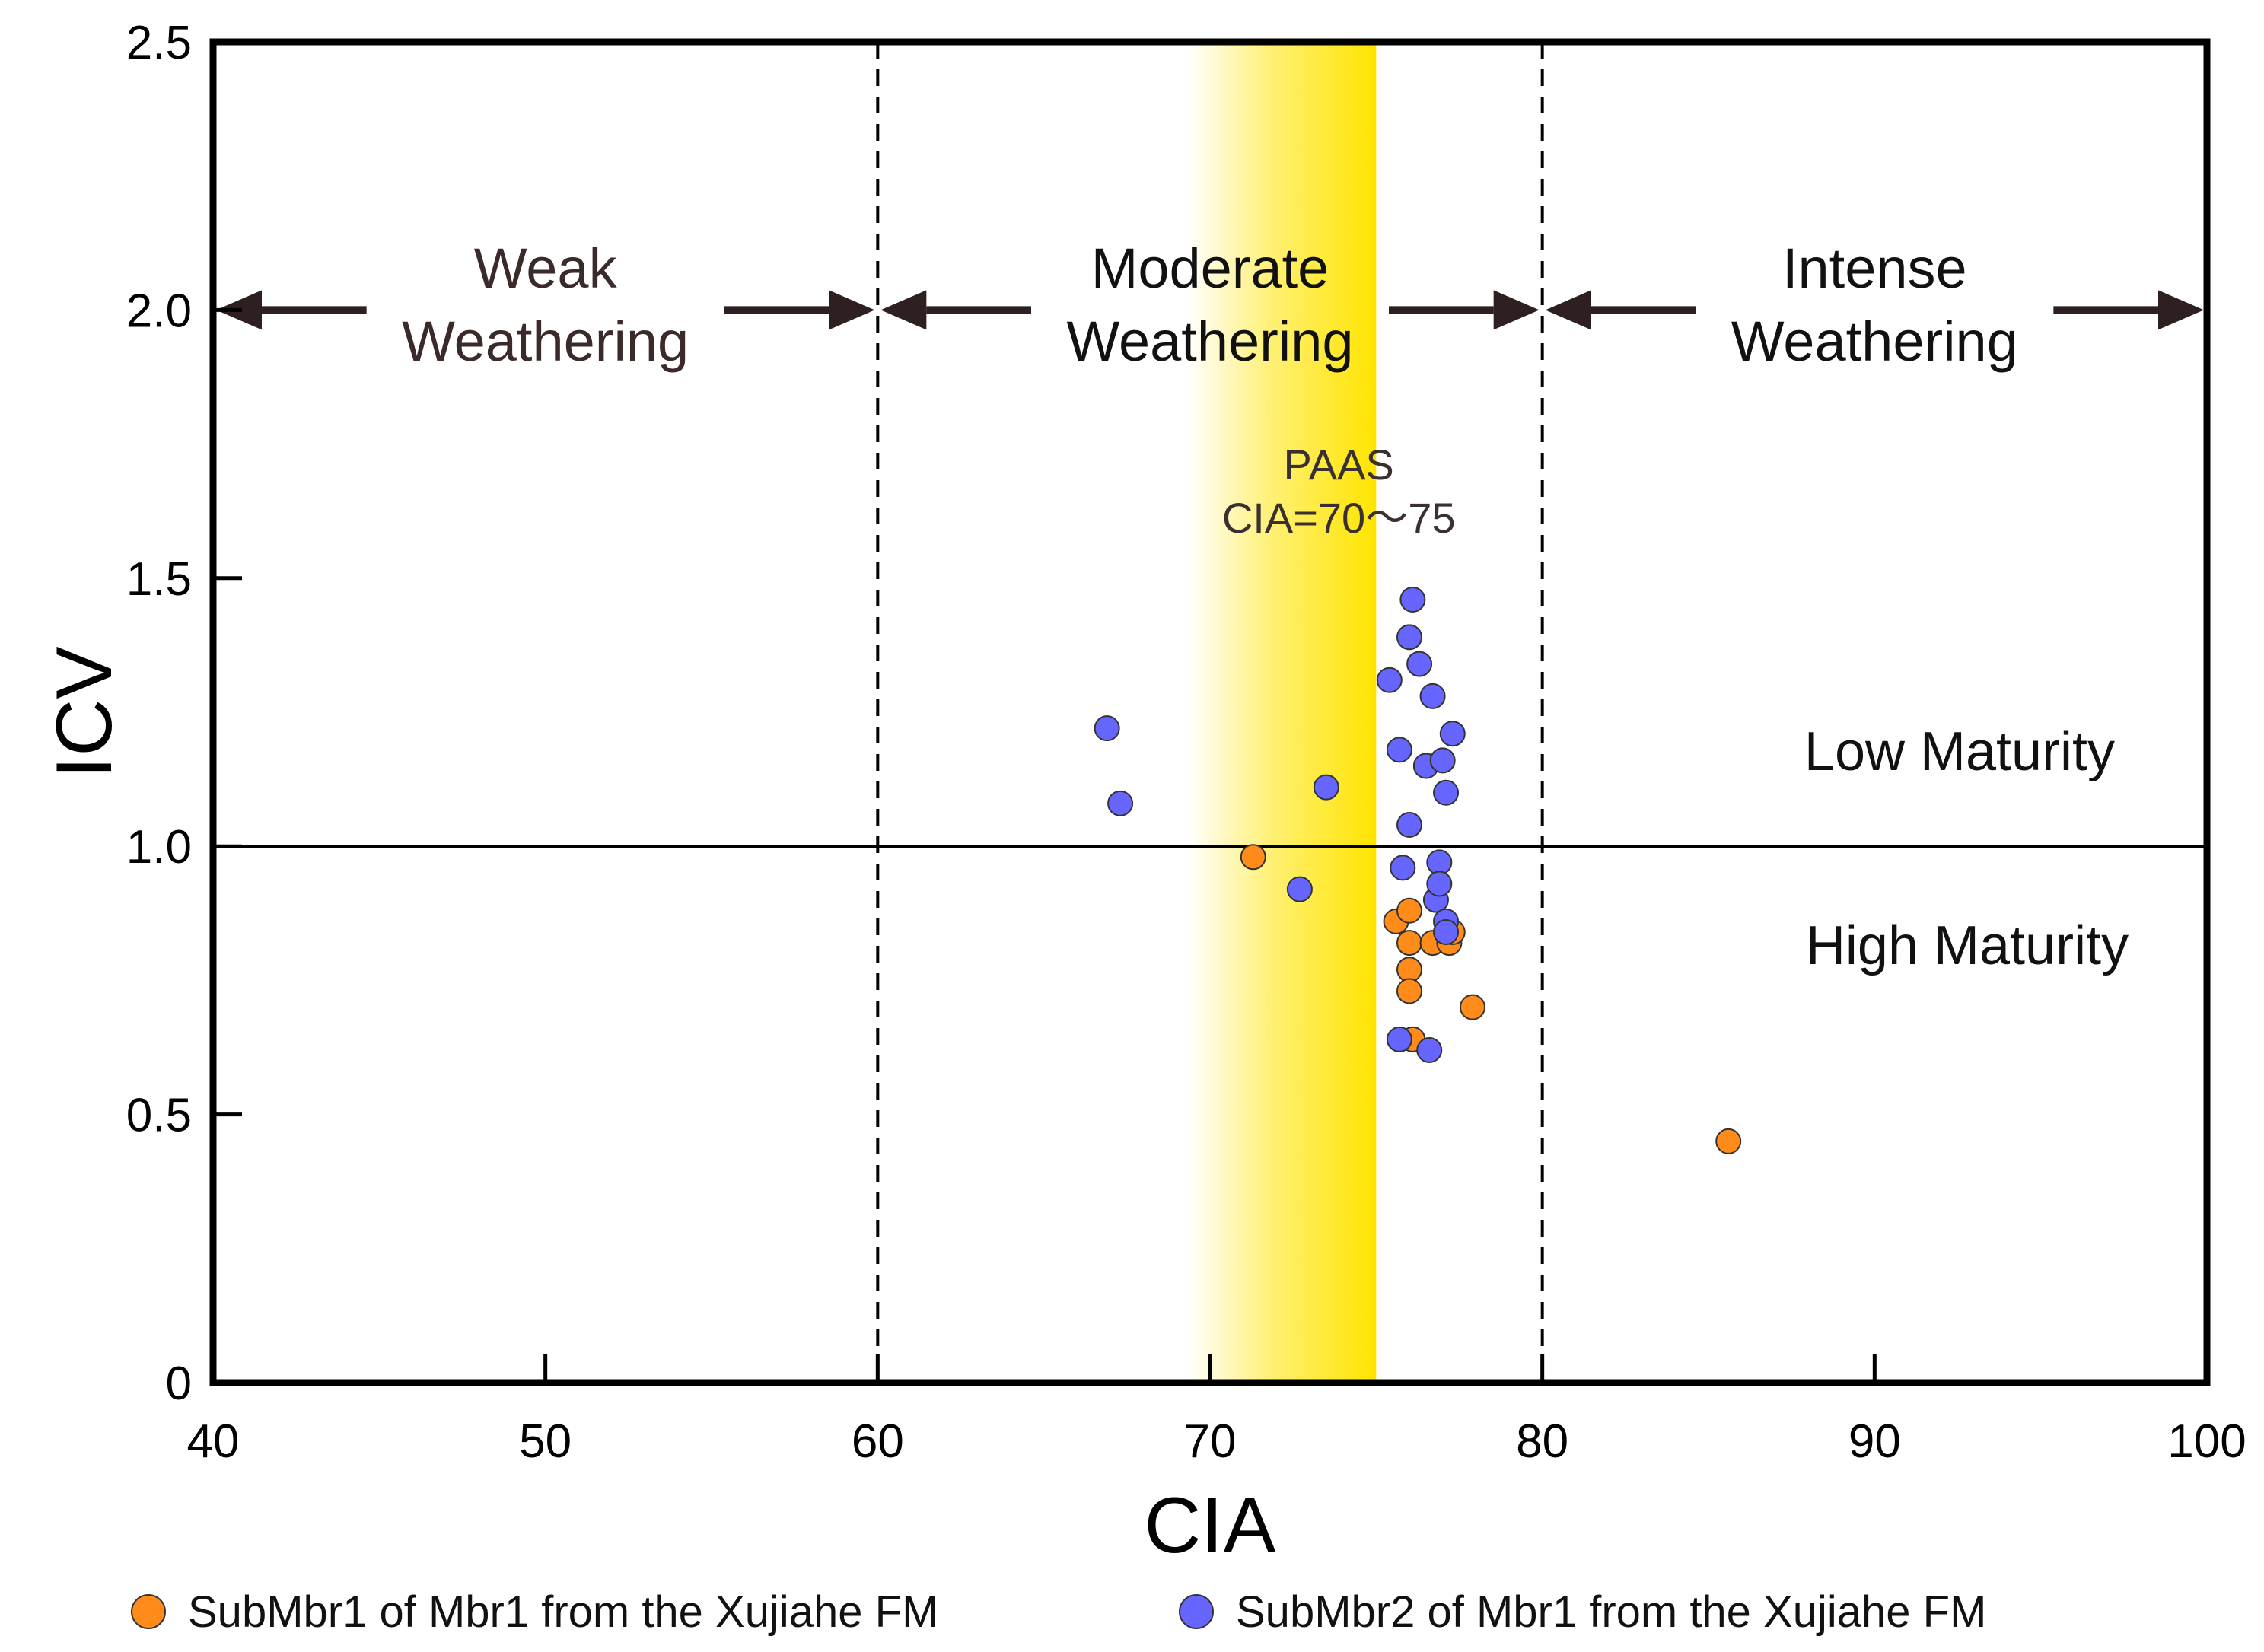 Image resolution: width=2264 pixels, height=1652 pixels. I want to click on zone-label-moderate-line1: Moderate, so click(1210, 268).